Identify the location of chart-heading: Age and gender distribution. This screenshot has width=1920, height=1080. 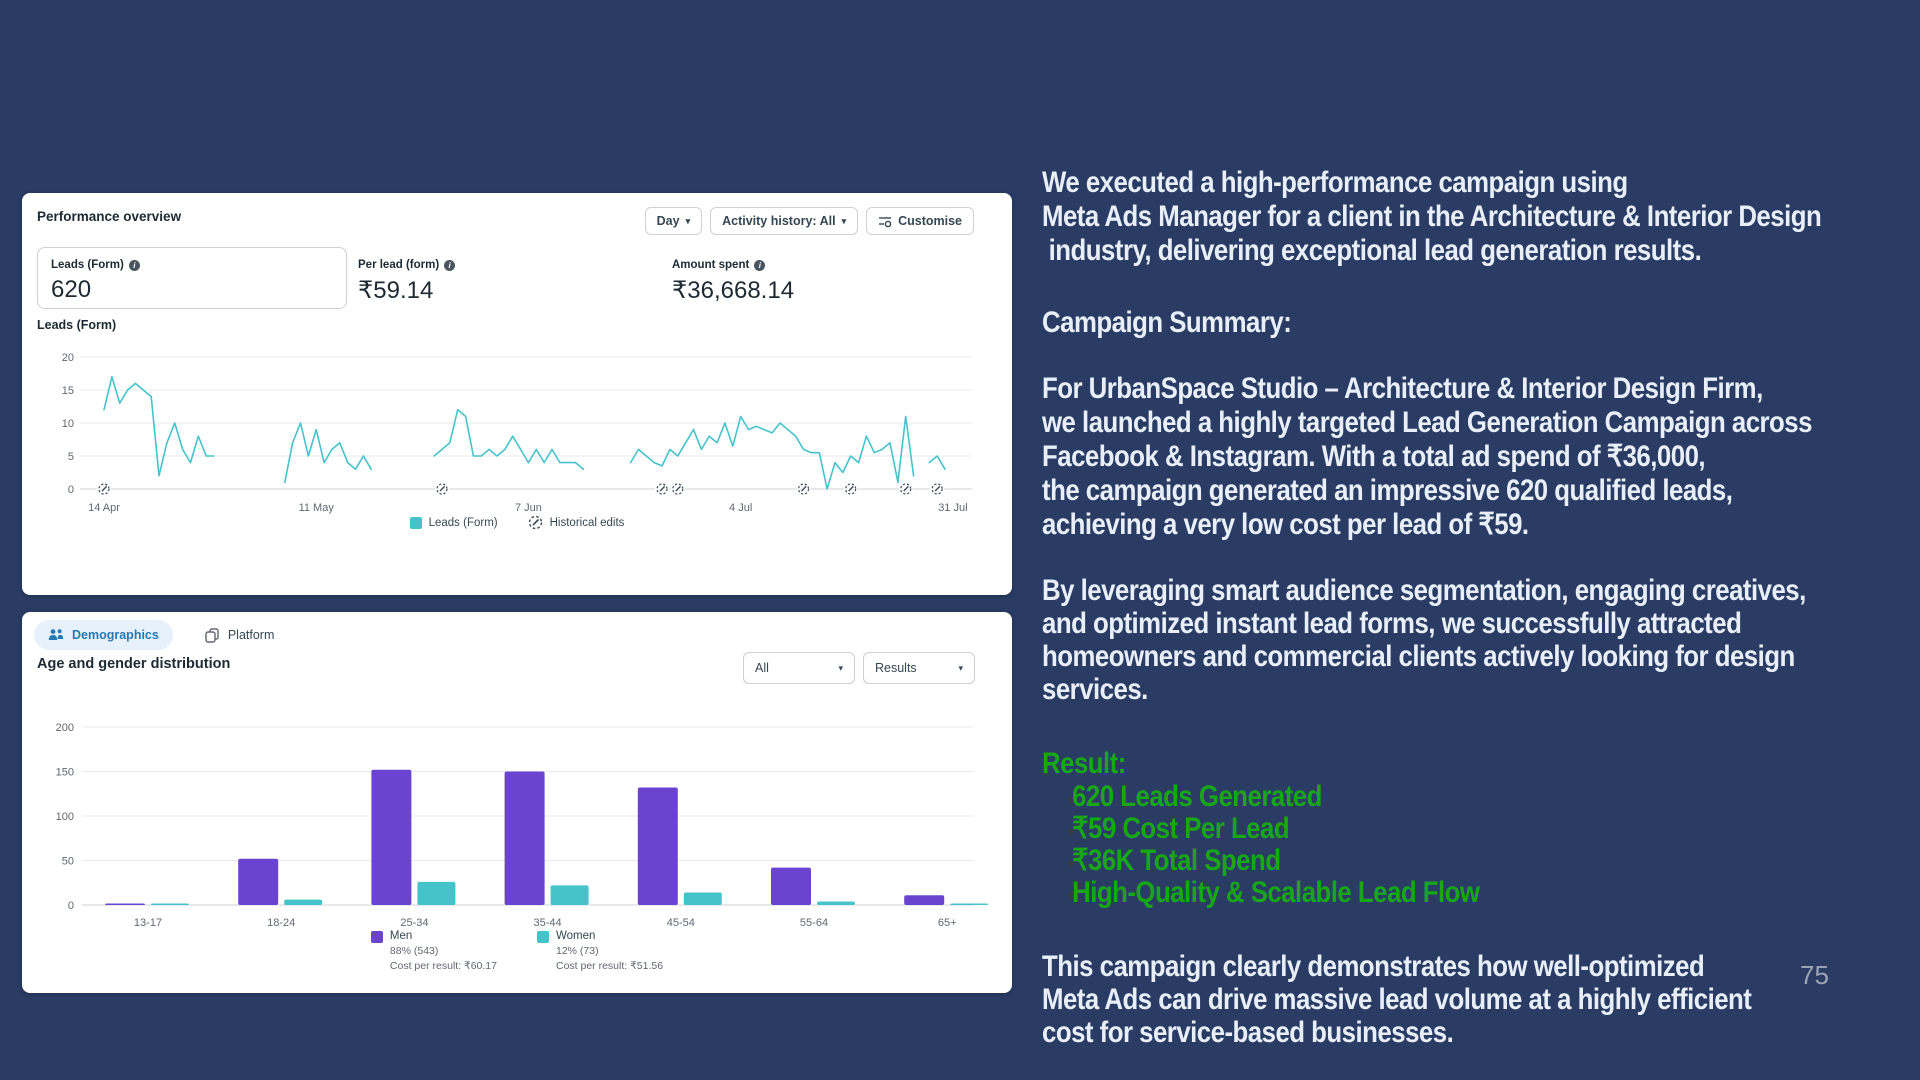
(134, 664).